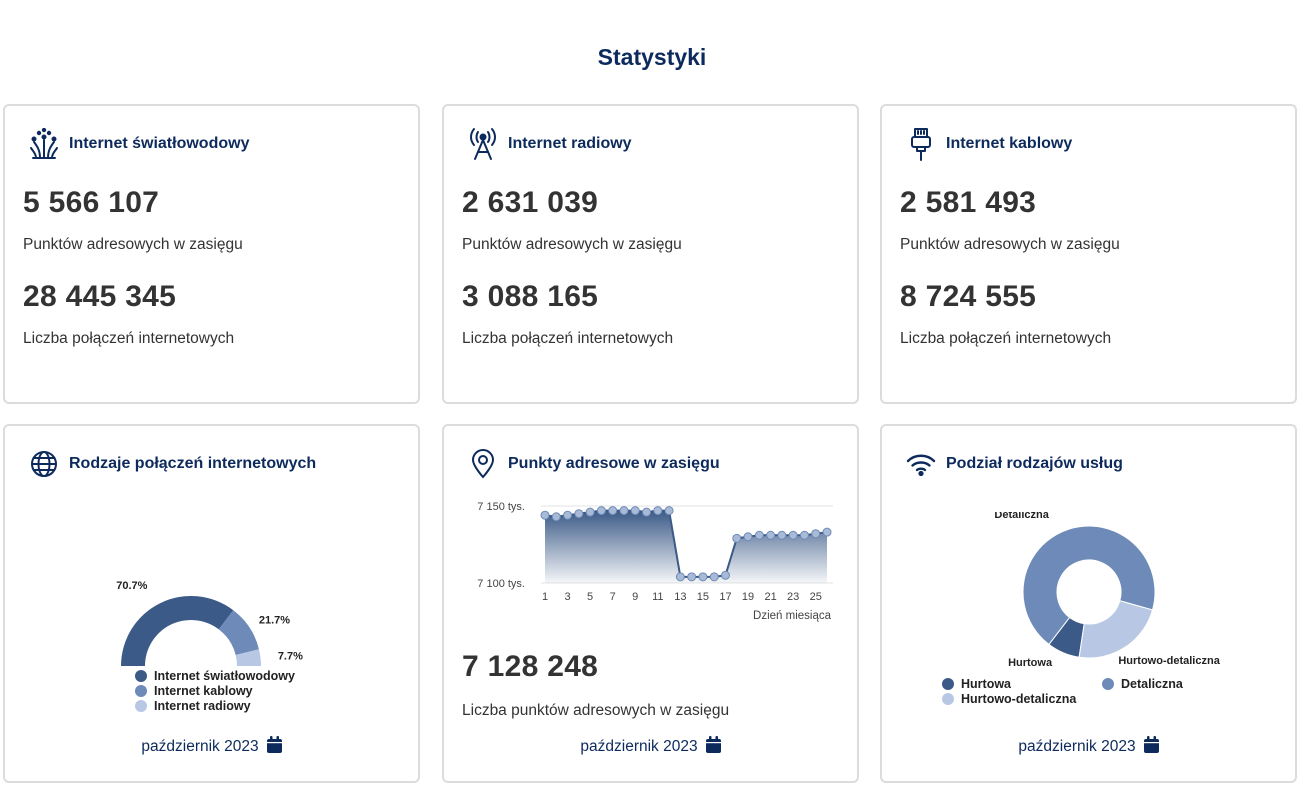 This screenshot has height=801, width=1304. Describe the element at coordinates (530, 666) in the screenshot. I see `address-points-total: 7 128 248` at that location.